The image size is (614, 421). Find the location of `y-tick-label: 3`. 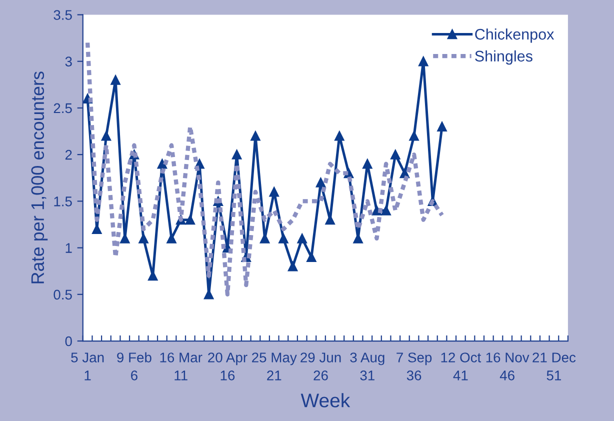

y-tick-label: 3 is located at coordinates (68, 61).